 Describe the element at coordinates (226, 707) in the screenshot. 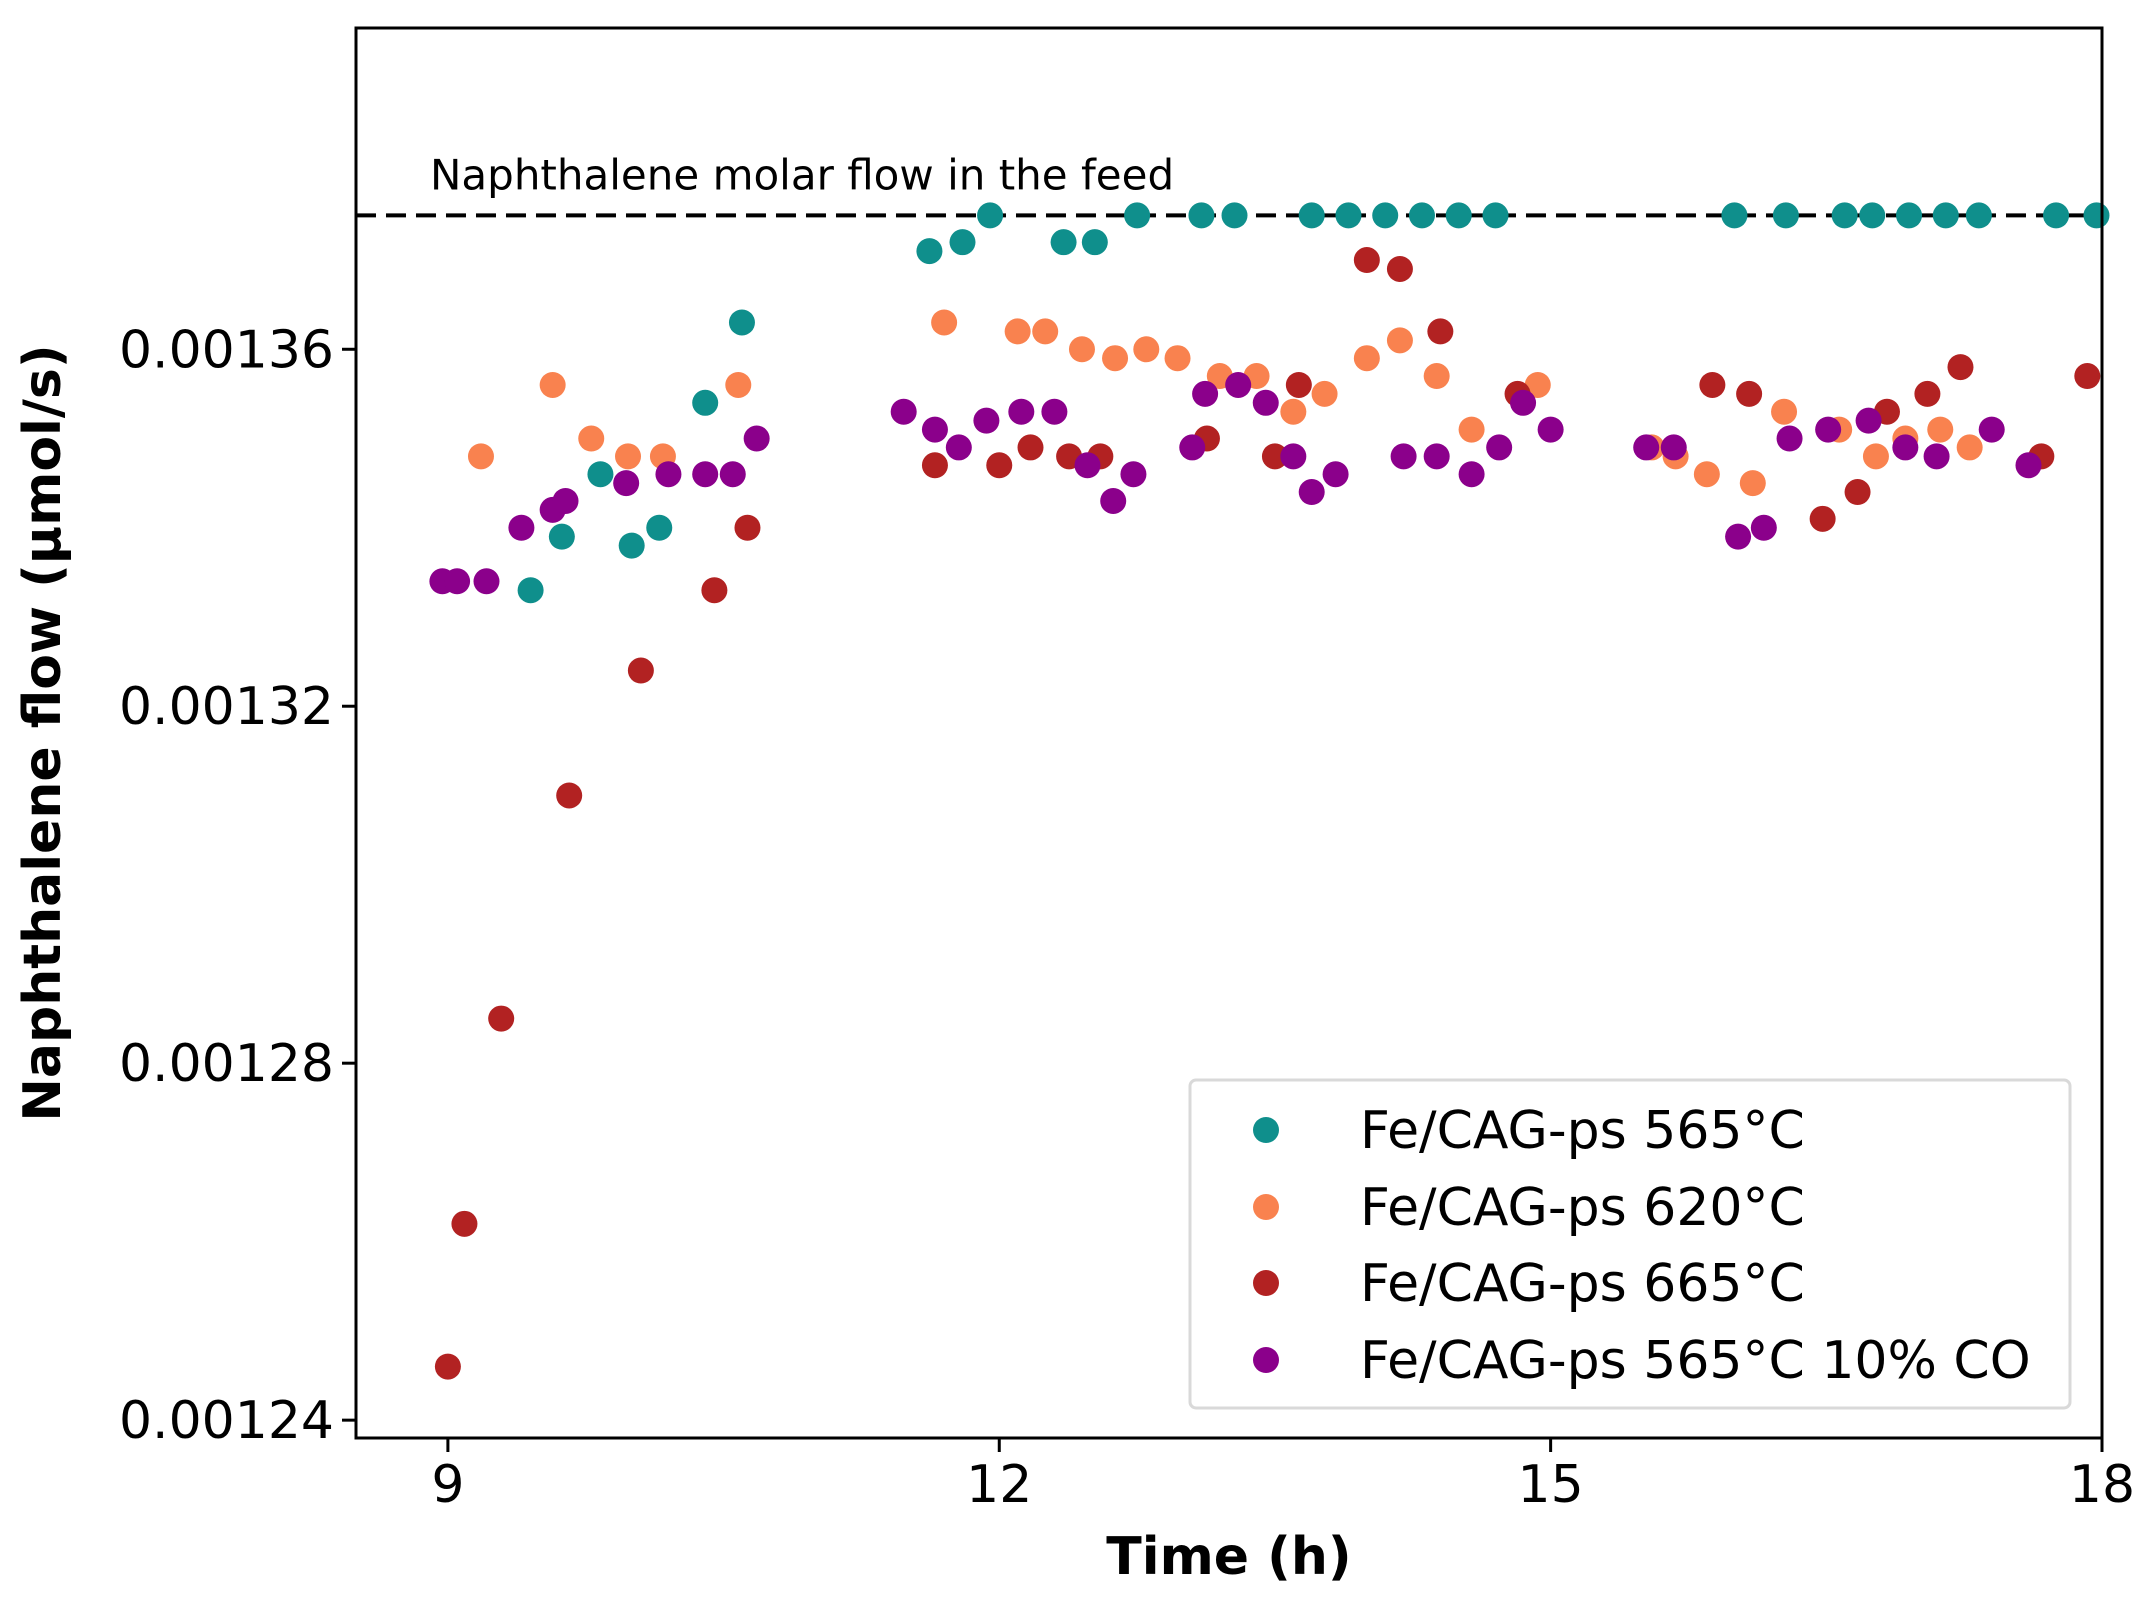

I see `y-tick-label: 0.00132` at that location.